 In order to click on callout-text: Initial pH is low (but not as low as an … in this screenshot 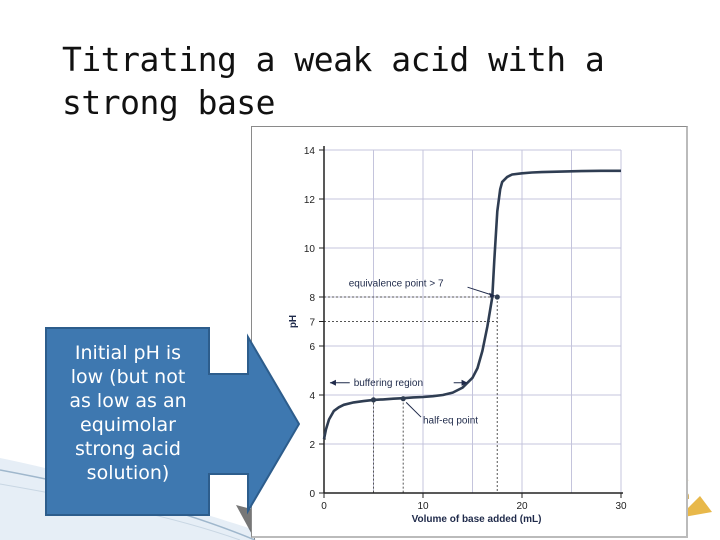, I will do `click(128, 413)`.